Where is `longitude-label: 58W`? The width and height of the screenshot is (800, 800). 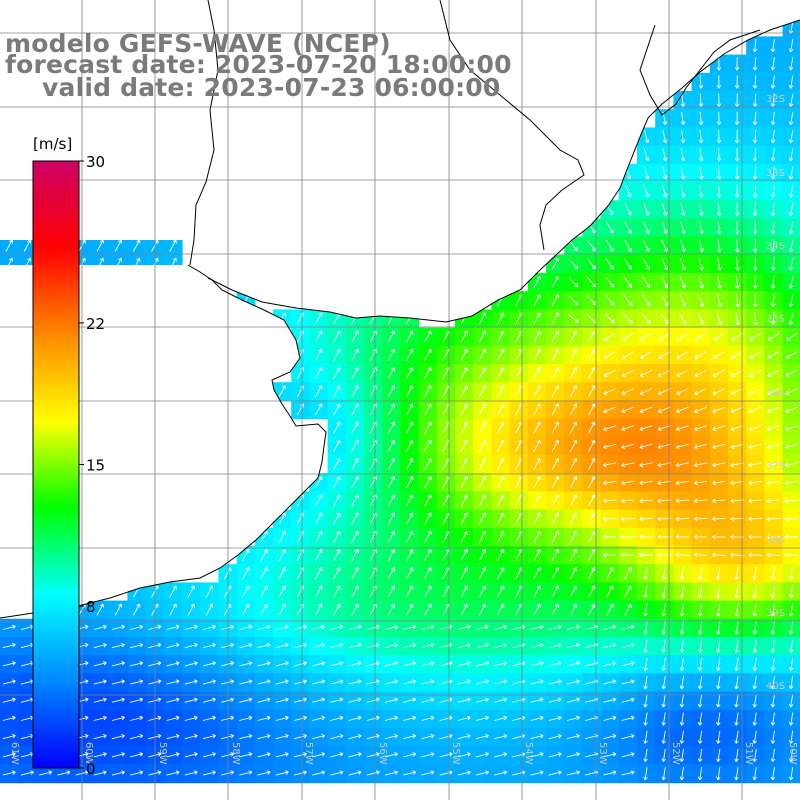
longitude-label: 58W is located at coordinates (235, 753).